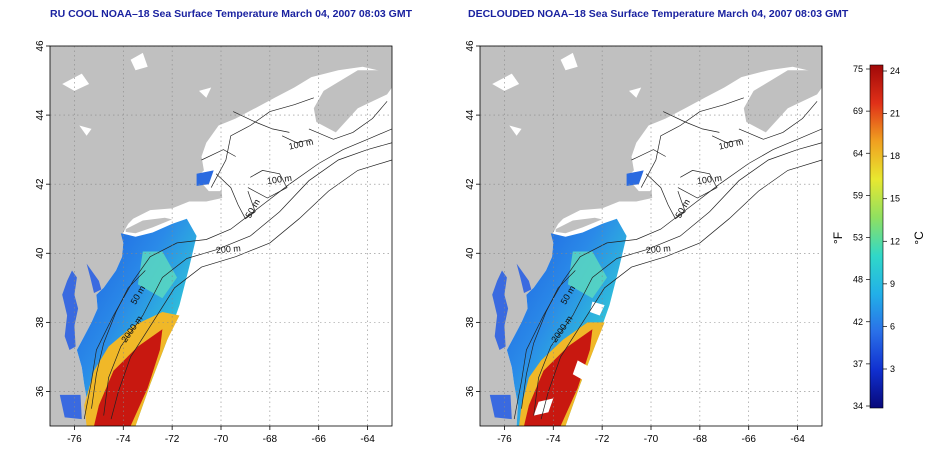  I want to click on fahrenheit-tick: 64, so click(858, 153).